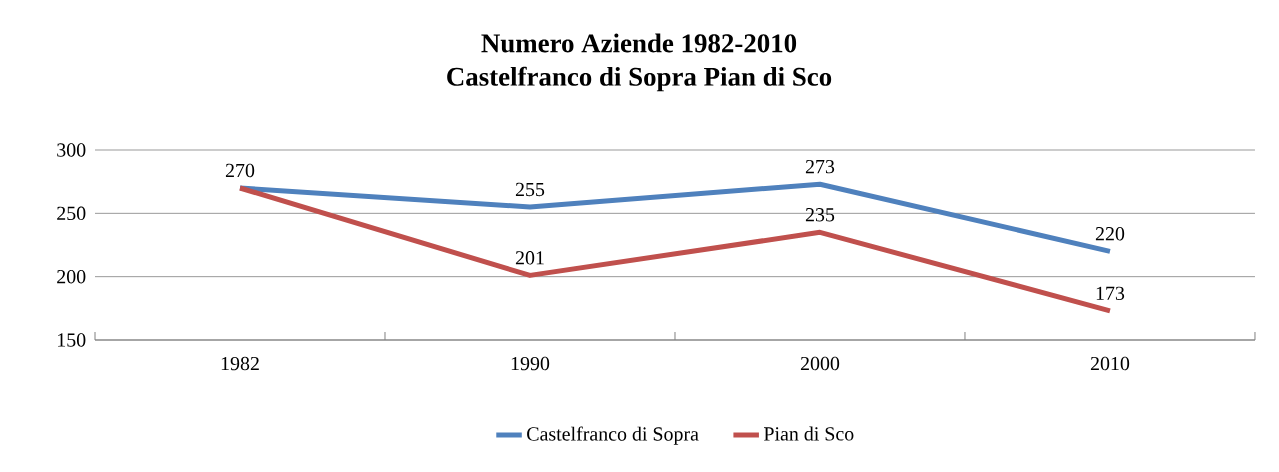 The width and height of the screenshot is (1279, 472). What do you see at coordinates (639, 43) in the screenshot?
I see `chart-title: Numero Aziende 1982-2010` at bounding box center [639, 43].